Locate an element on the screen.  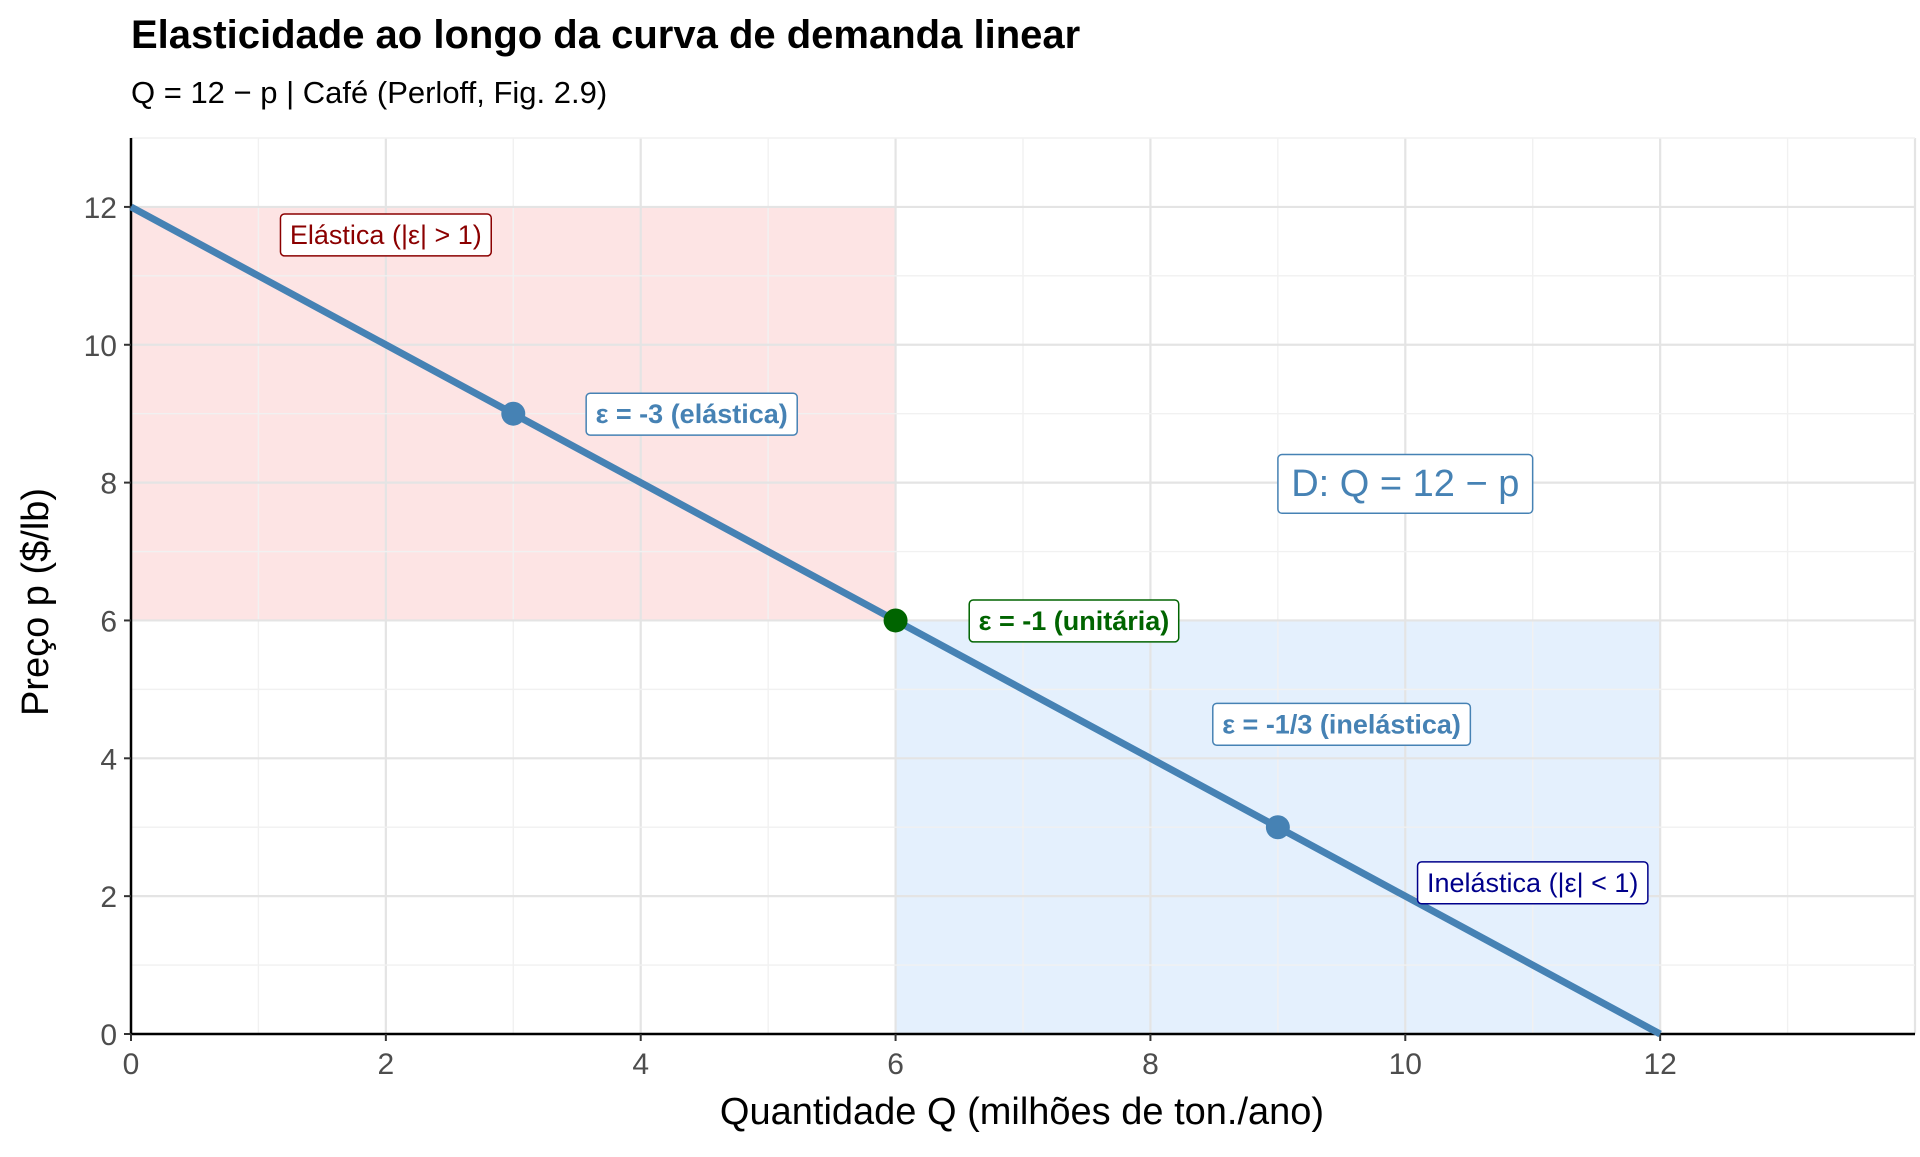
inelastic-region-label: Inelástica (|ε| < 1) is located at coordinates (1532, 883).